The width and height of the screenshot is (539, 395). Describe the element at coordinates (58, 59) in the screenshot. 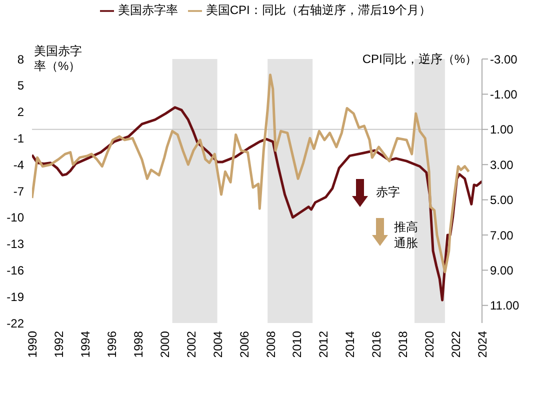

I see `y-axis-title: 美国赤字率（%）` at that location.